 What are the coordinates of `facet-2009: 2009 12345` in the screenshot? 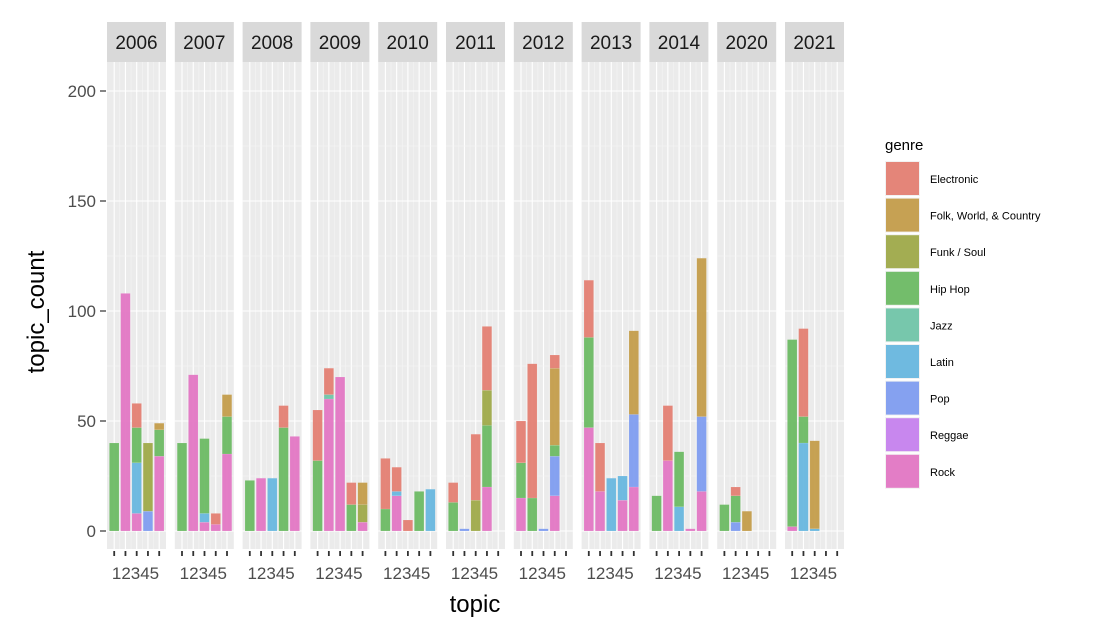 It's located at (340, 302).